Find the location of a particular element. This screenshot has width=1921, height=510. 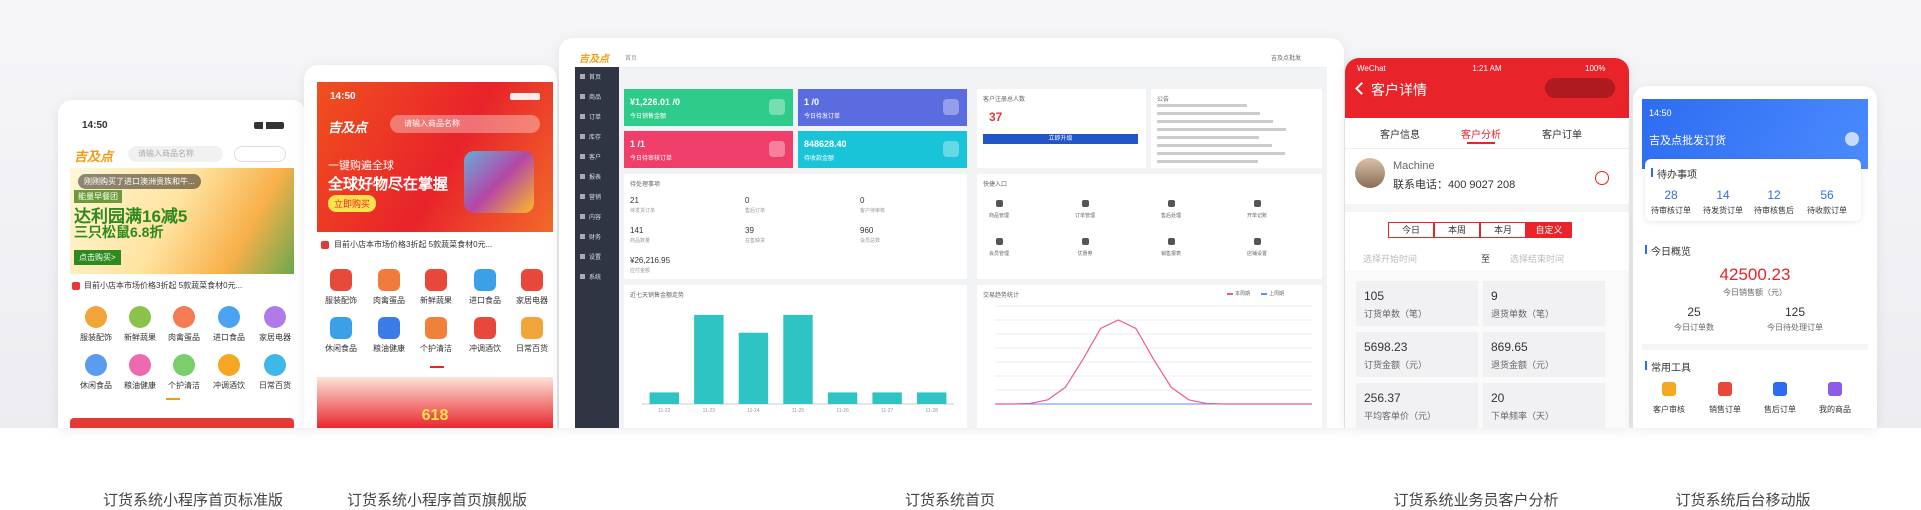

tool-label: 我的商品 is located at coordinates (1835, 409).